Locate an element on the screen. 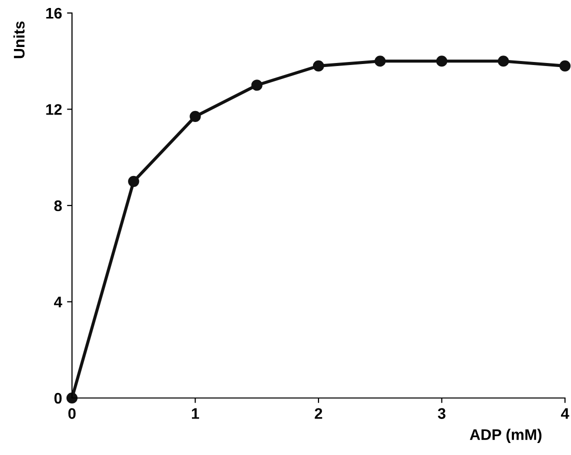  y-tick-label: 12 is located at coordinates (54, 109).